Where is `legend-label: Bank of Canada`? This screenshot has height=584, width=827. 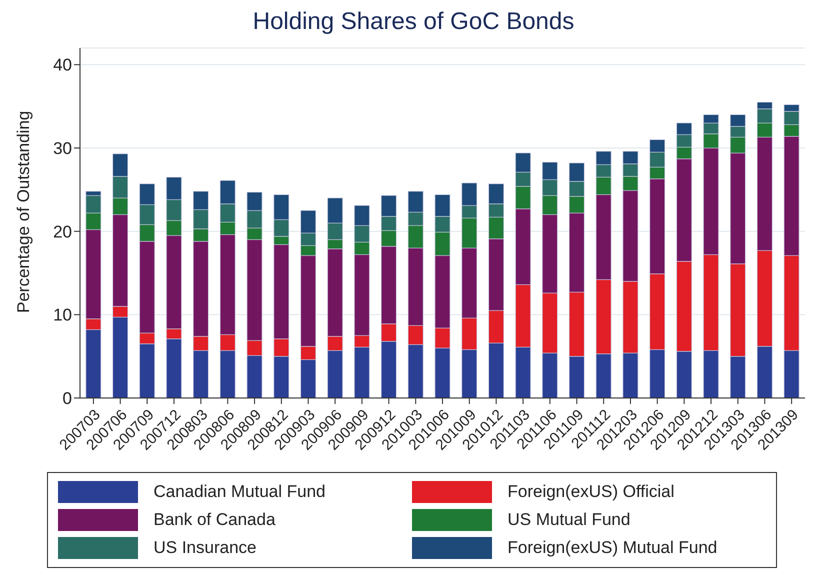 legend-label: Bank of Canada is located at coordinates (215, 520).